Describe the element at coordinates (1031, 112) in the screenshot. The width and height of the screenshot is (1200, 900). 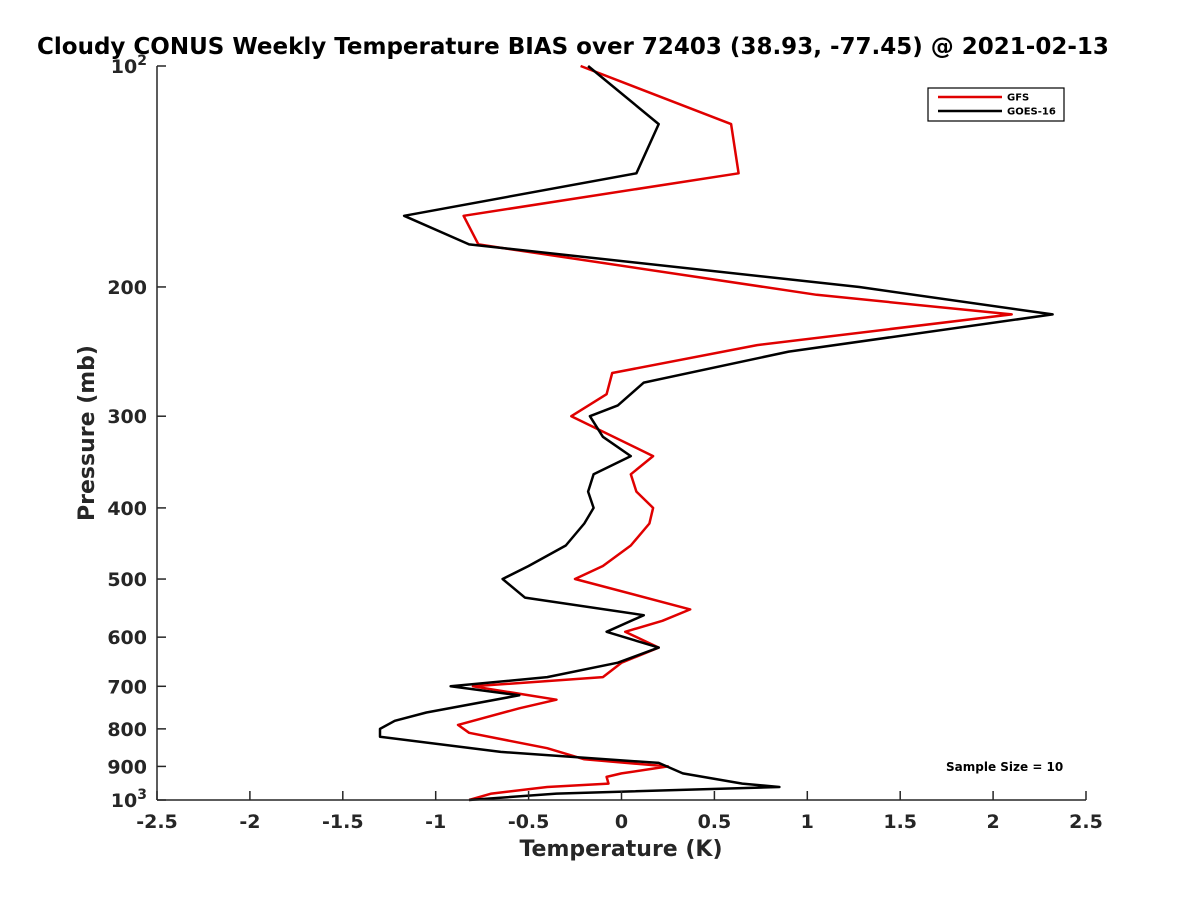
I see `legend-label-goes-16: GOES-16` at that location.